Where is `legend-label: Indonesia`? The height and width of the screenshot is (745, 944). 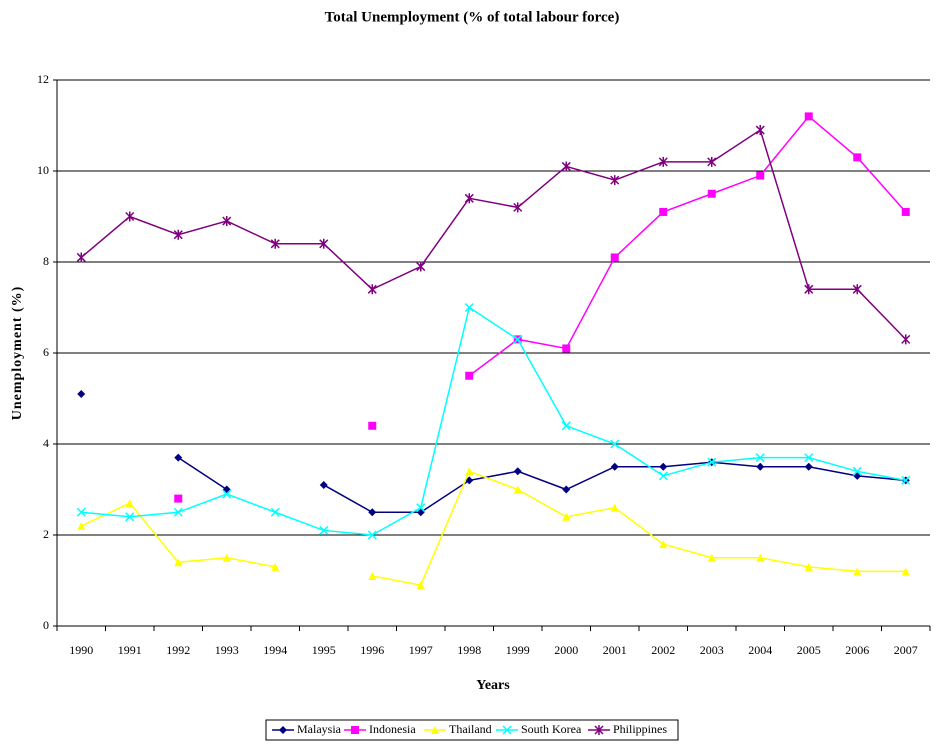 legend-label: Indonesia is located at coordinates (392, 729).